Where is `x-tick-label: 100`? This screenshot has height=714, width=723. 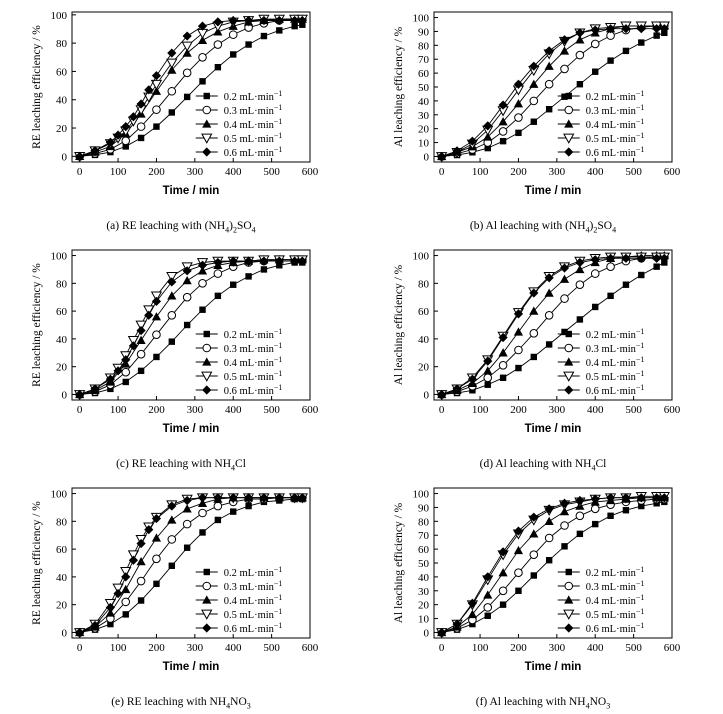
x-tick-label: 100 is located at coordinates (118, 172).